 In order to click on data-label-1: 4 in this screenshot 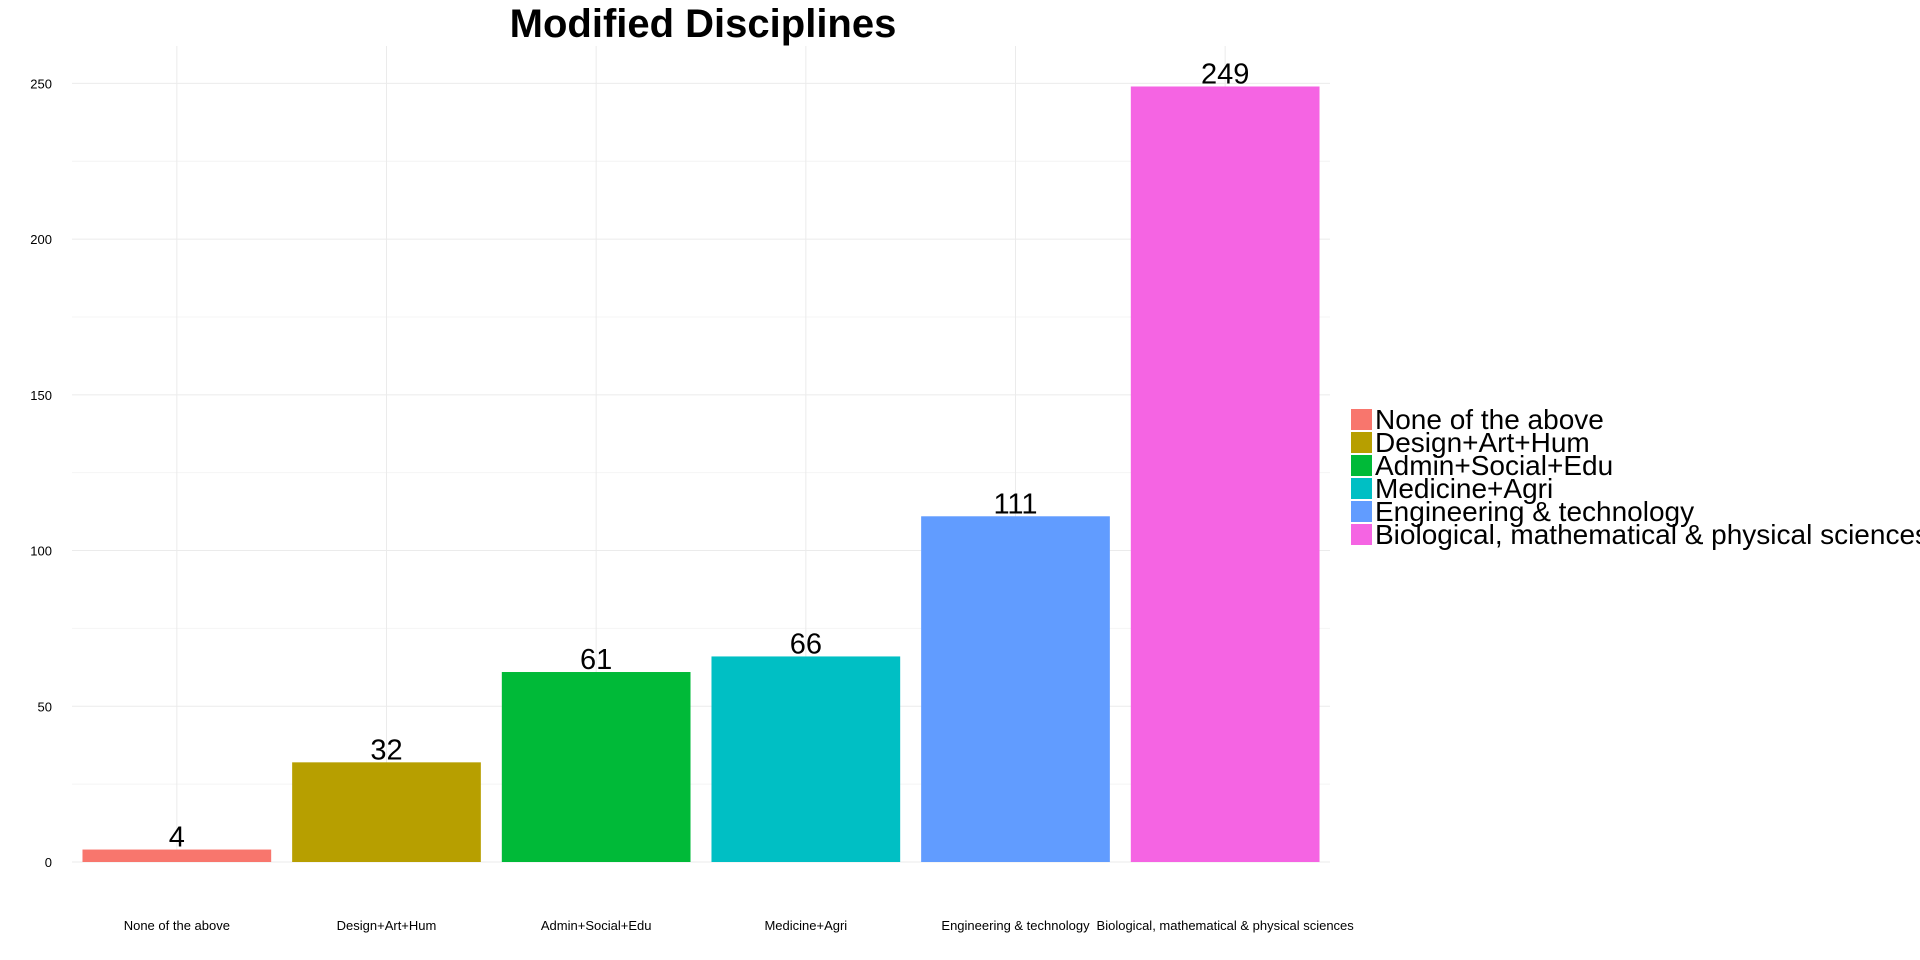, I will do `click(177, 838)`.